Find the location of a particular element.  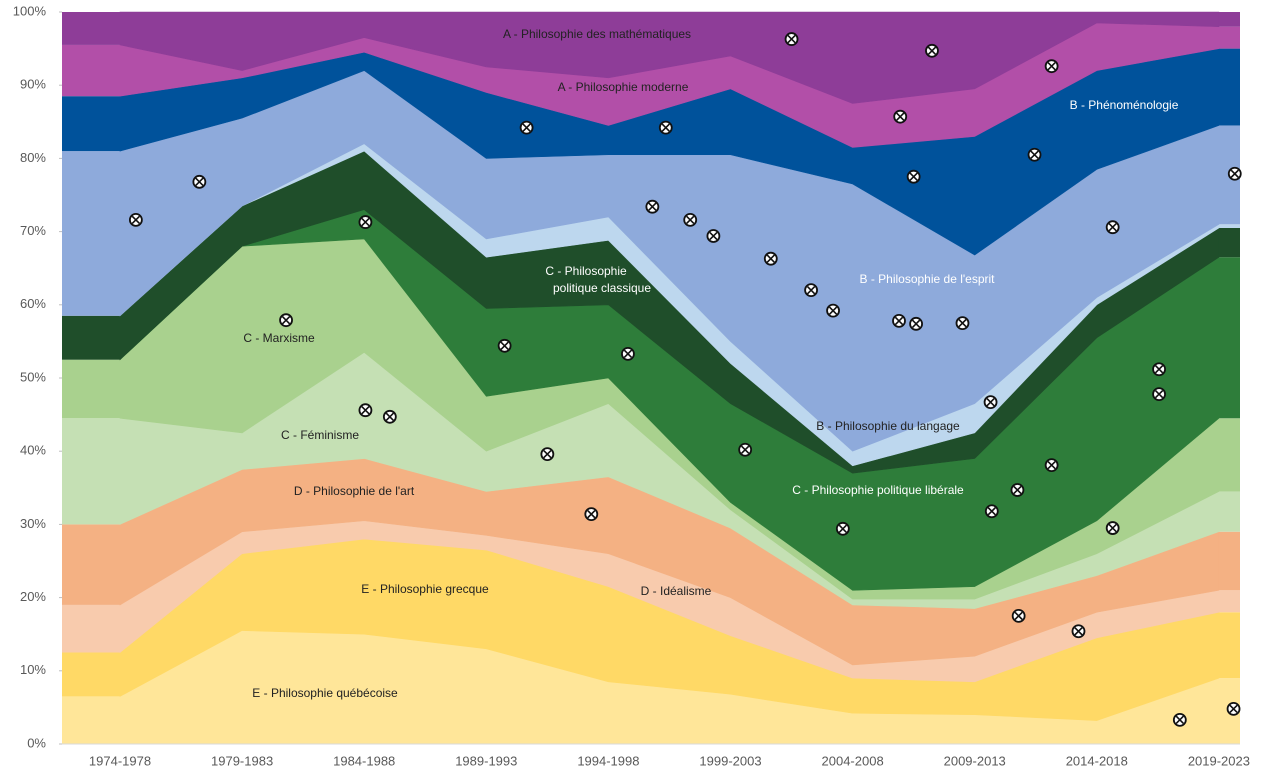

y-tick-label: 60% is located at coordinates (33, 303).